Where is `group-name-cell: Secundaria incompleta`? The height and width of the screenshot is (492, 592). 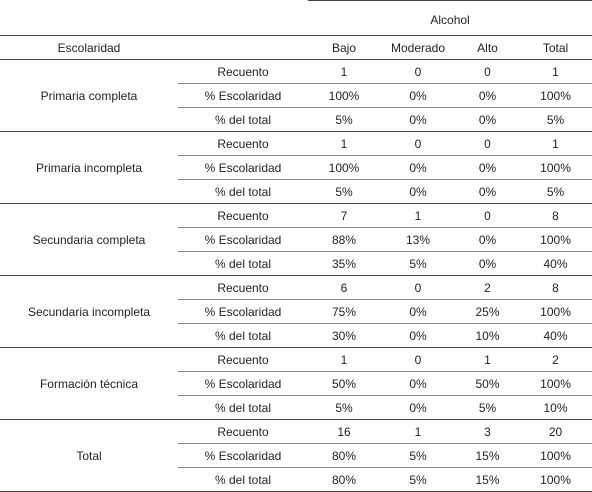 group-name-cell: Secundaria incompleta is located at coordinates (89, 311).